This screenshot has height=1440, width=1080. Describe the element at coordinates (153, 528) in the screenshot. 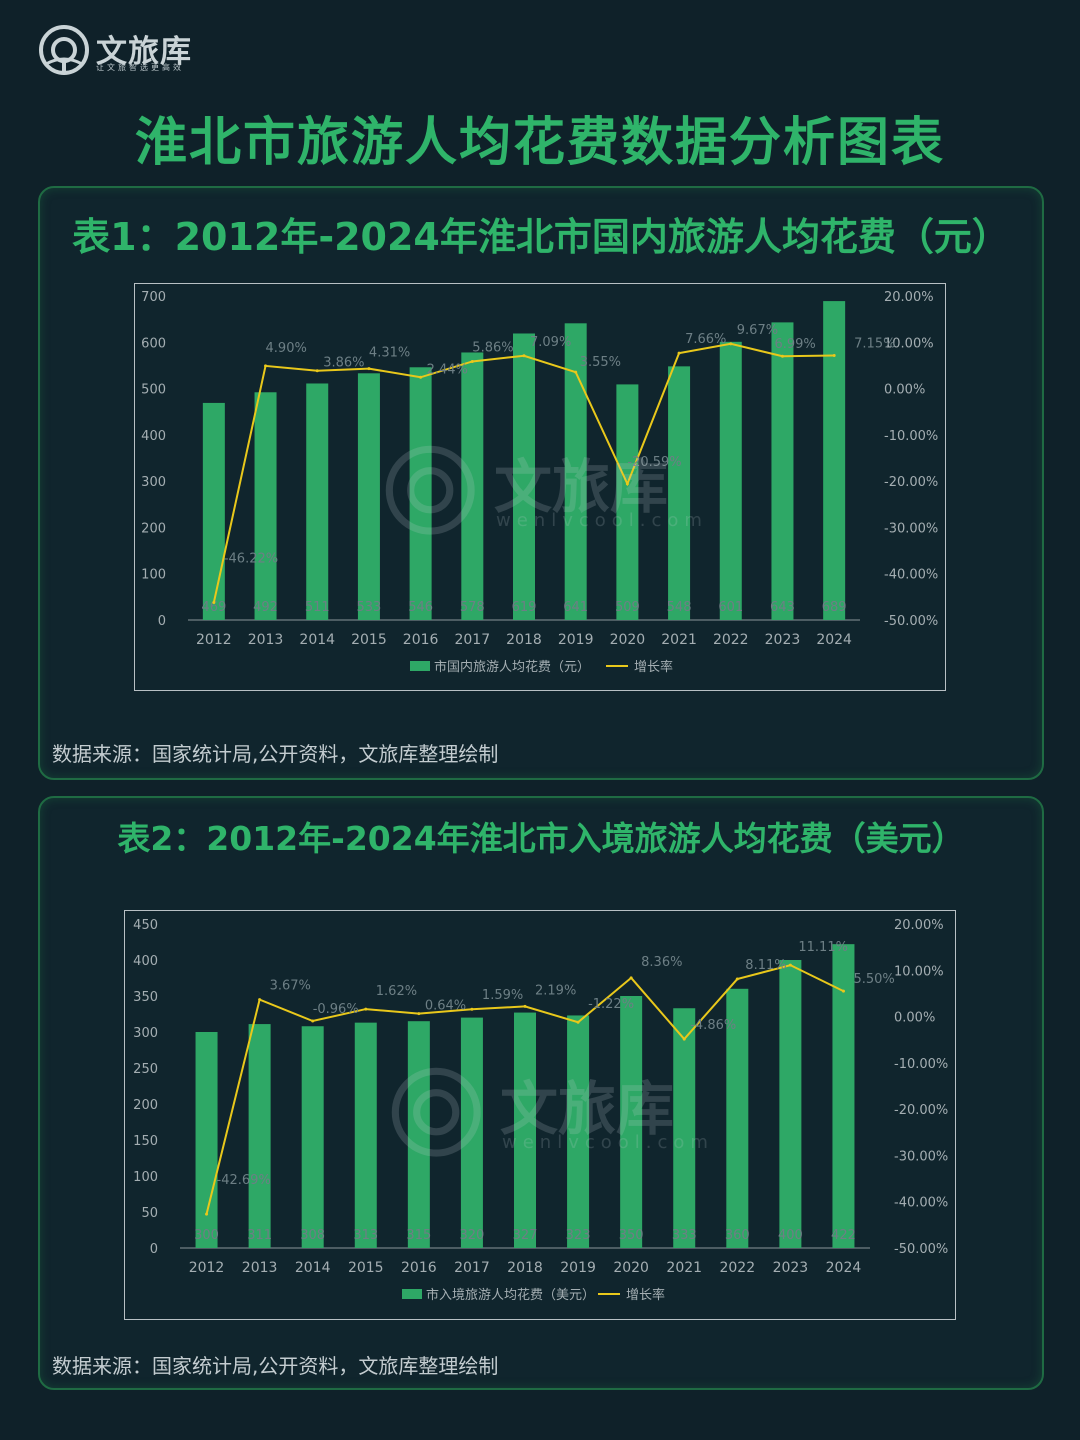

I see `left-axis-tick-label: 200` at that location.